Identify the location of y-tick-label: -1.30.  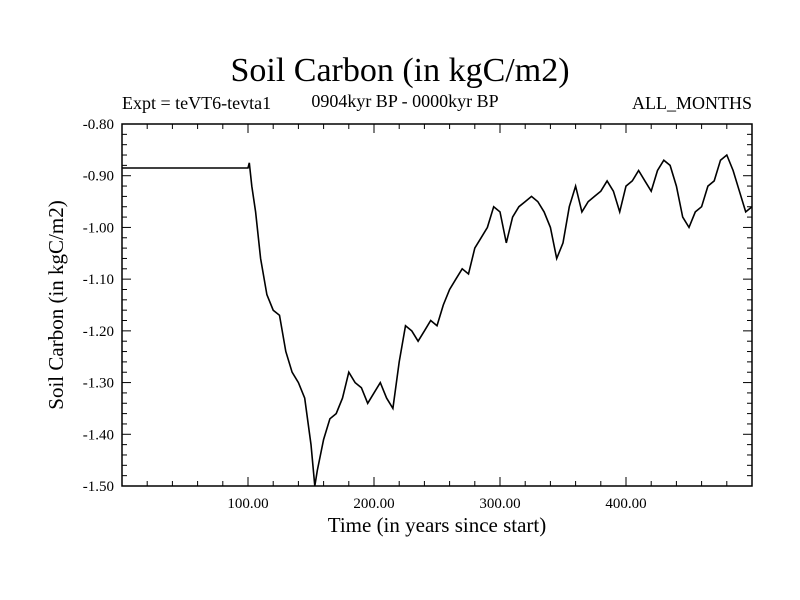
(98, 384).